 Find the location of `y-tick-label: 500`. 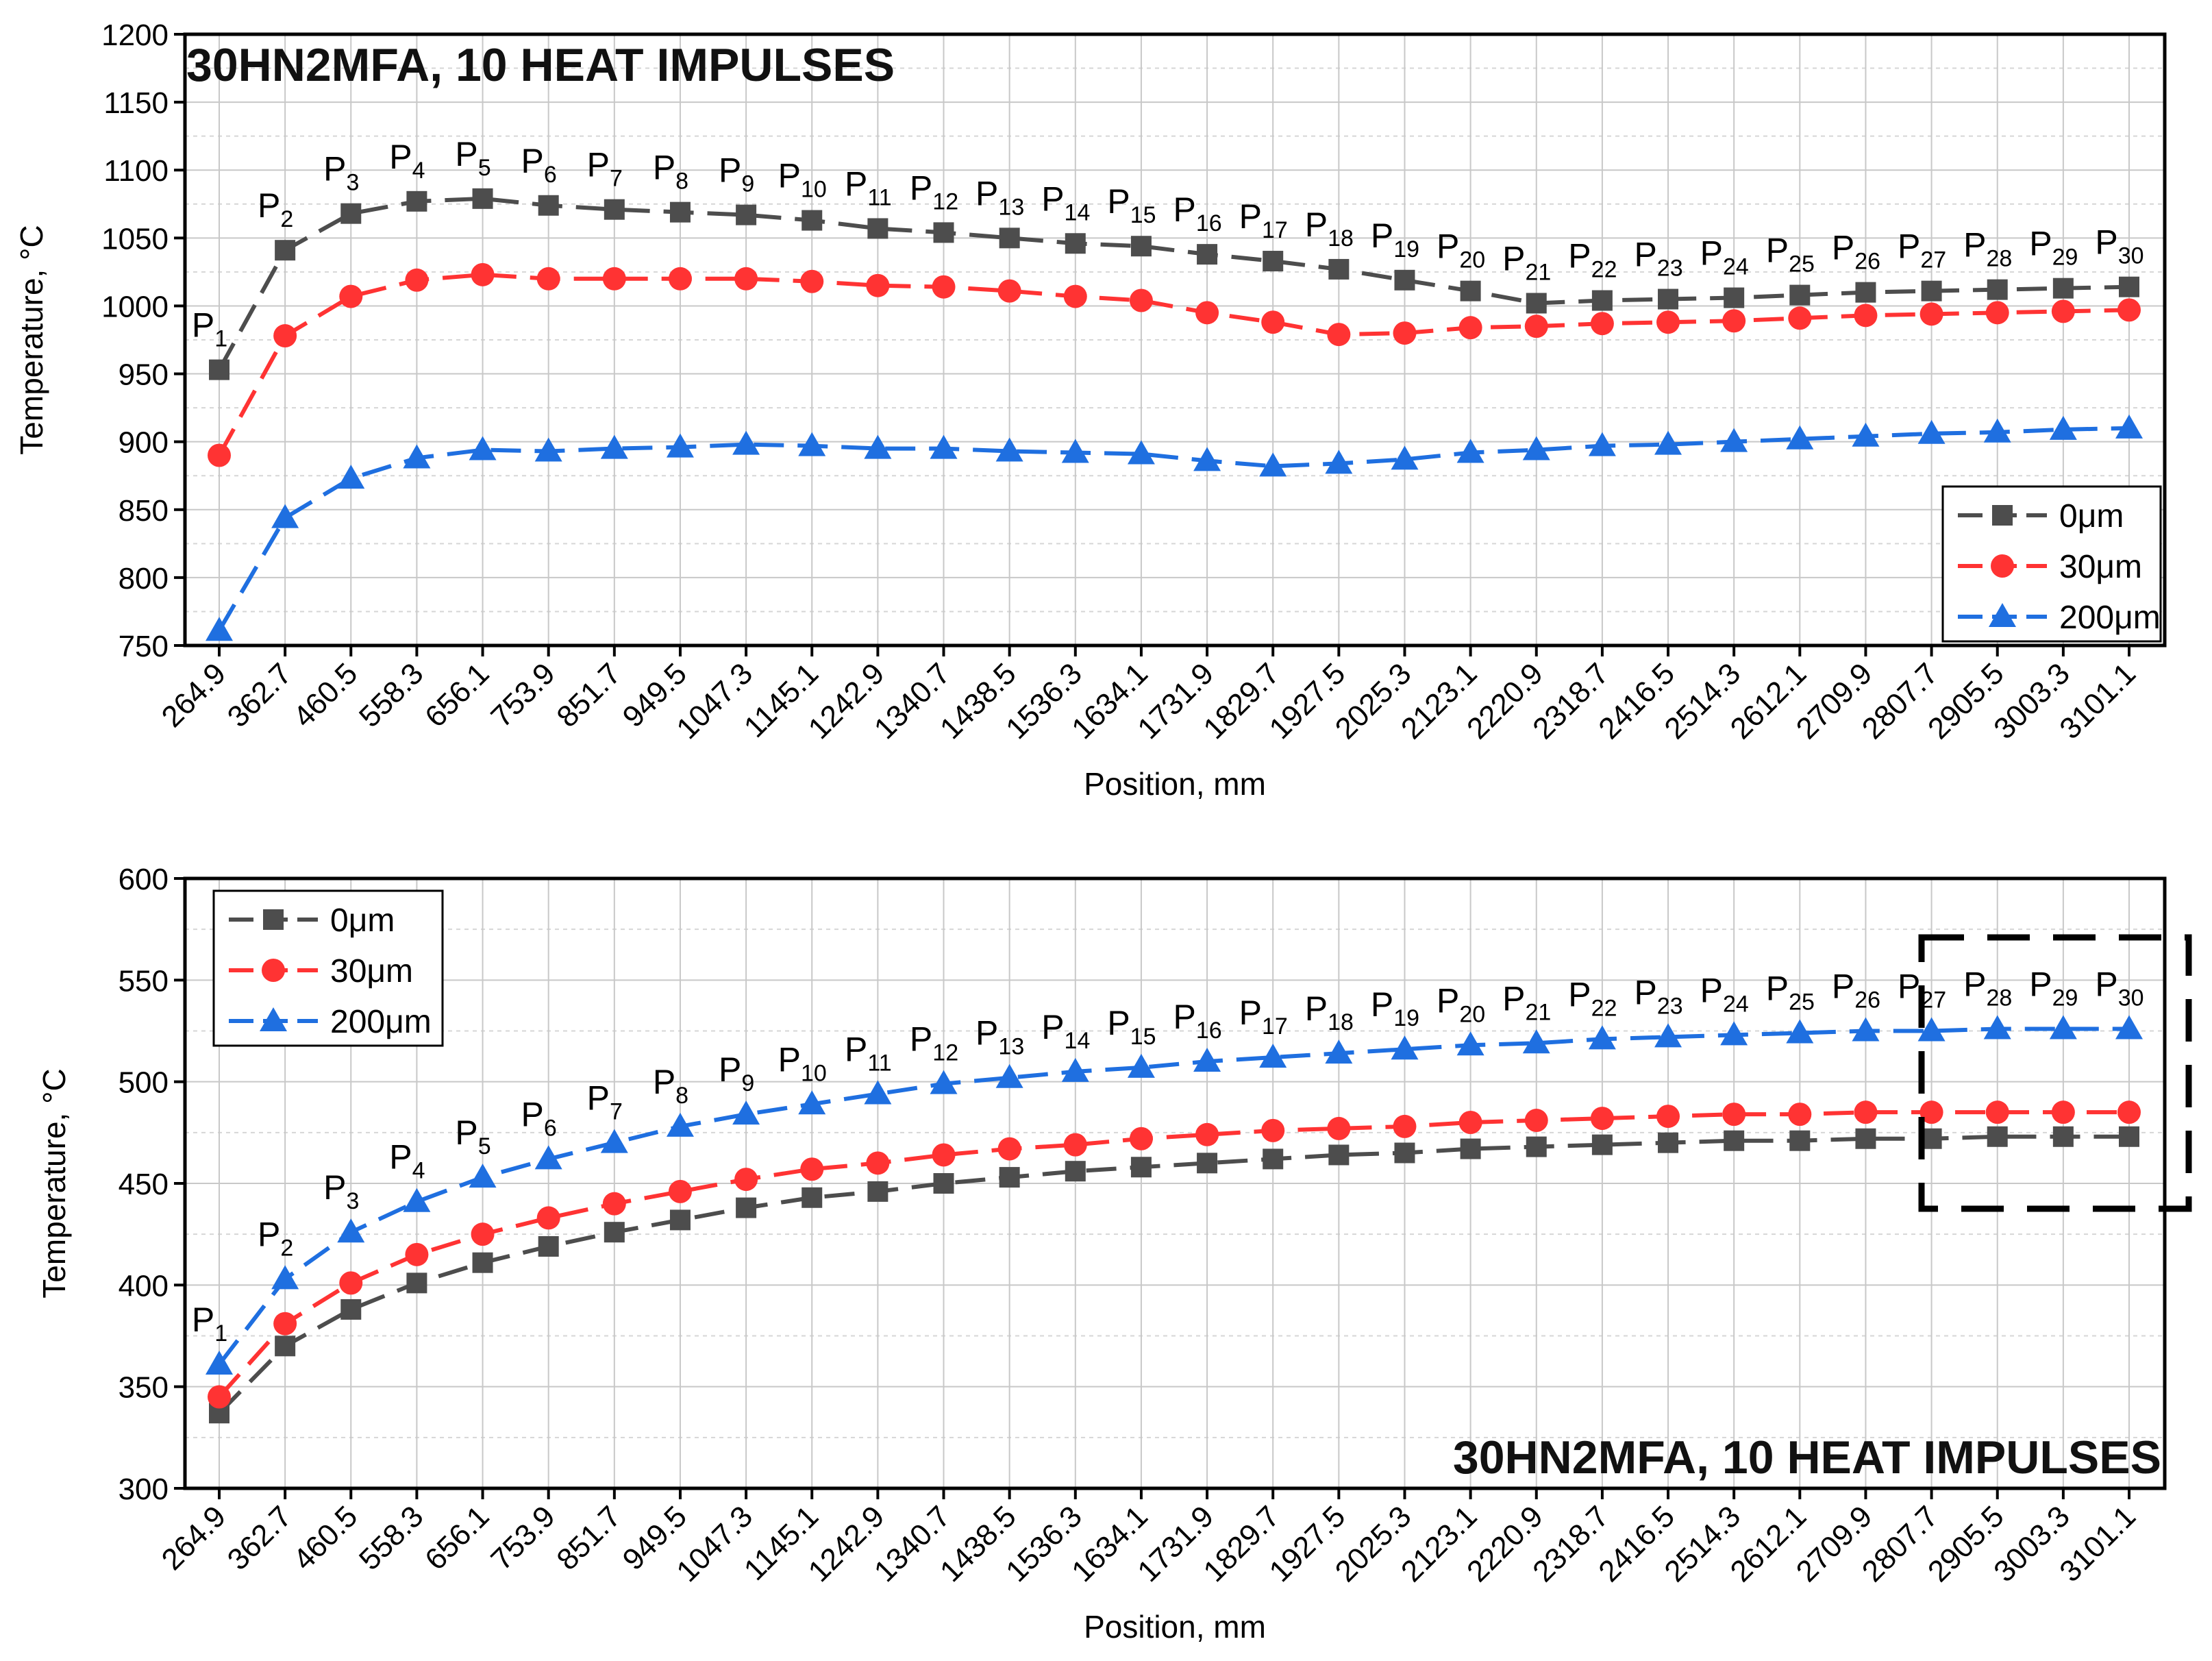

y-tick-label: 500 is located at coordinates (144, 1083).